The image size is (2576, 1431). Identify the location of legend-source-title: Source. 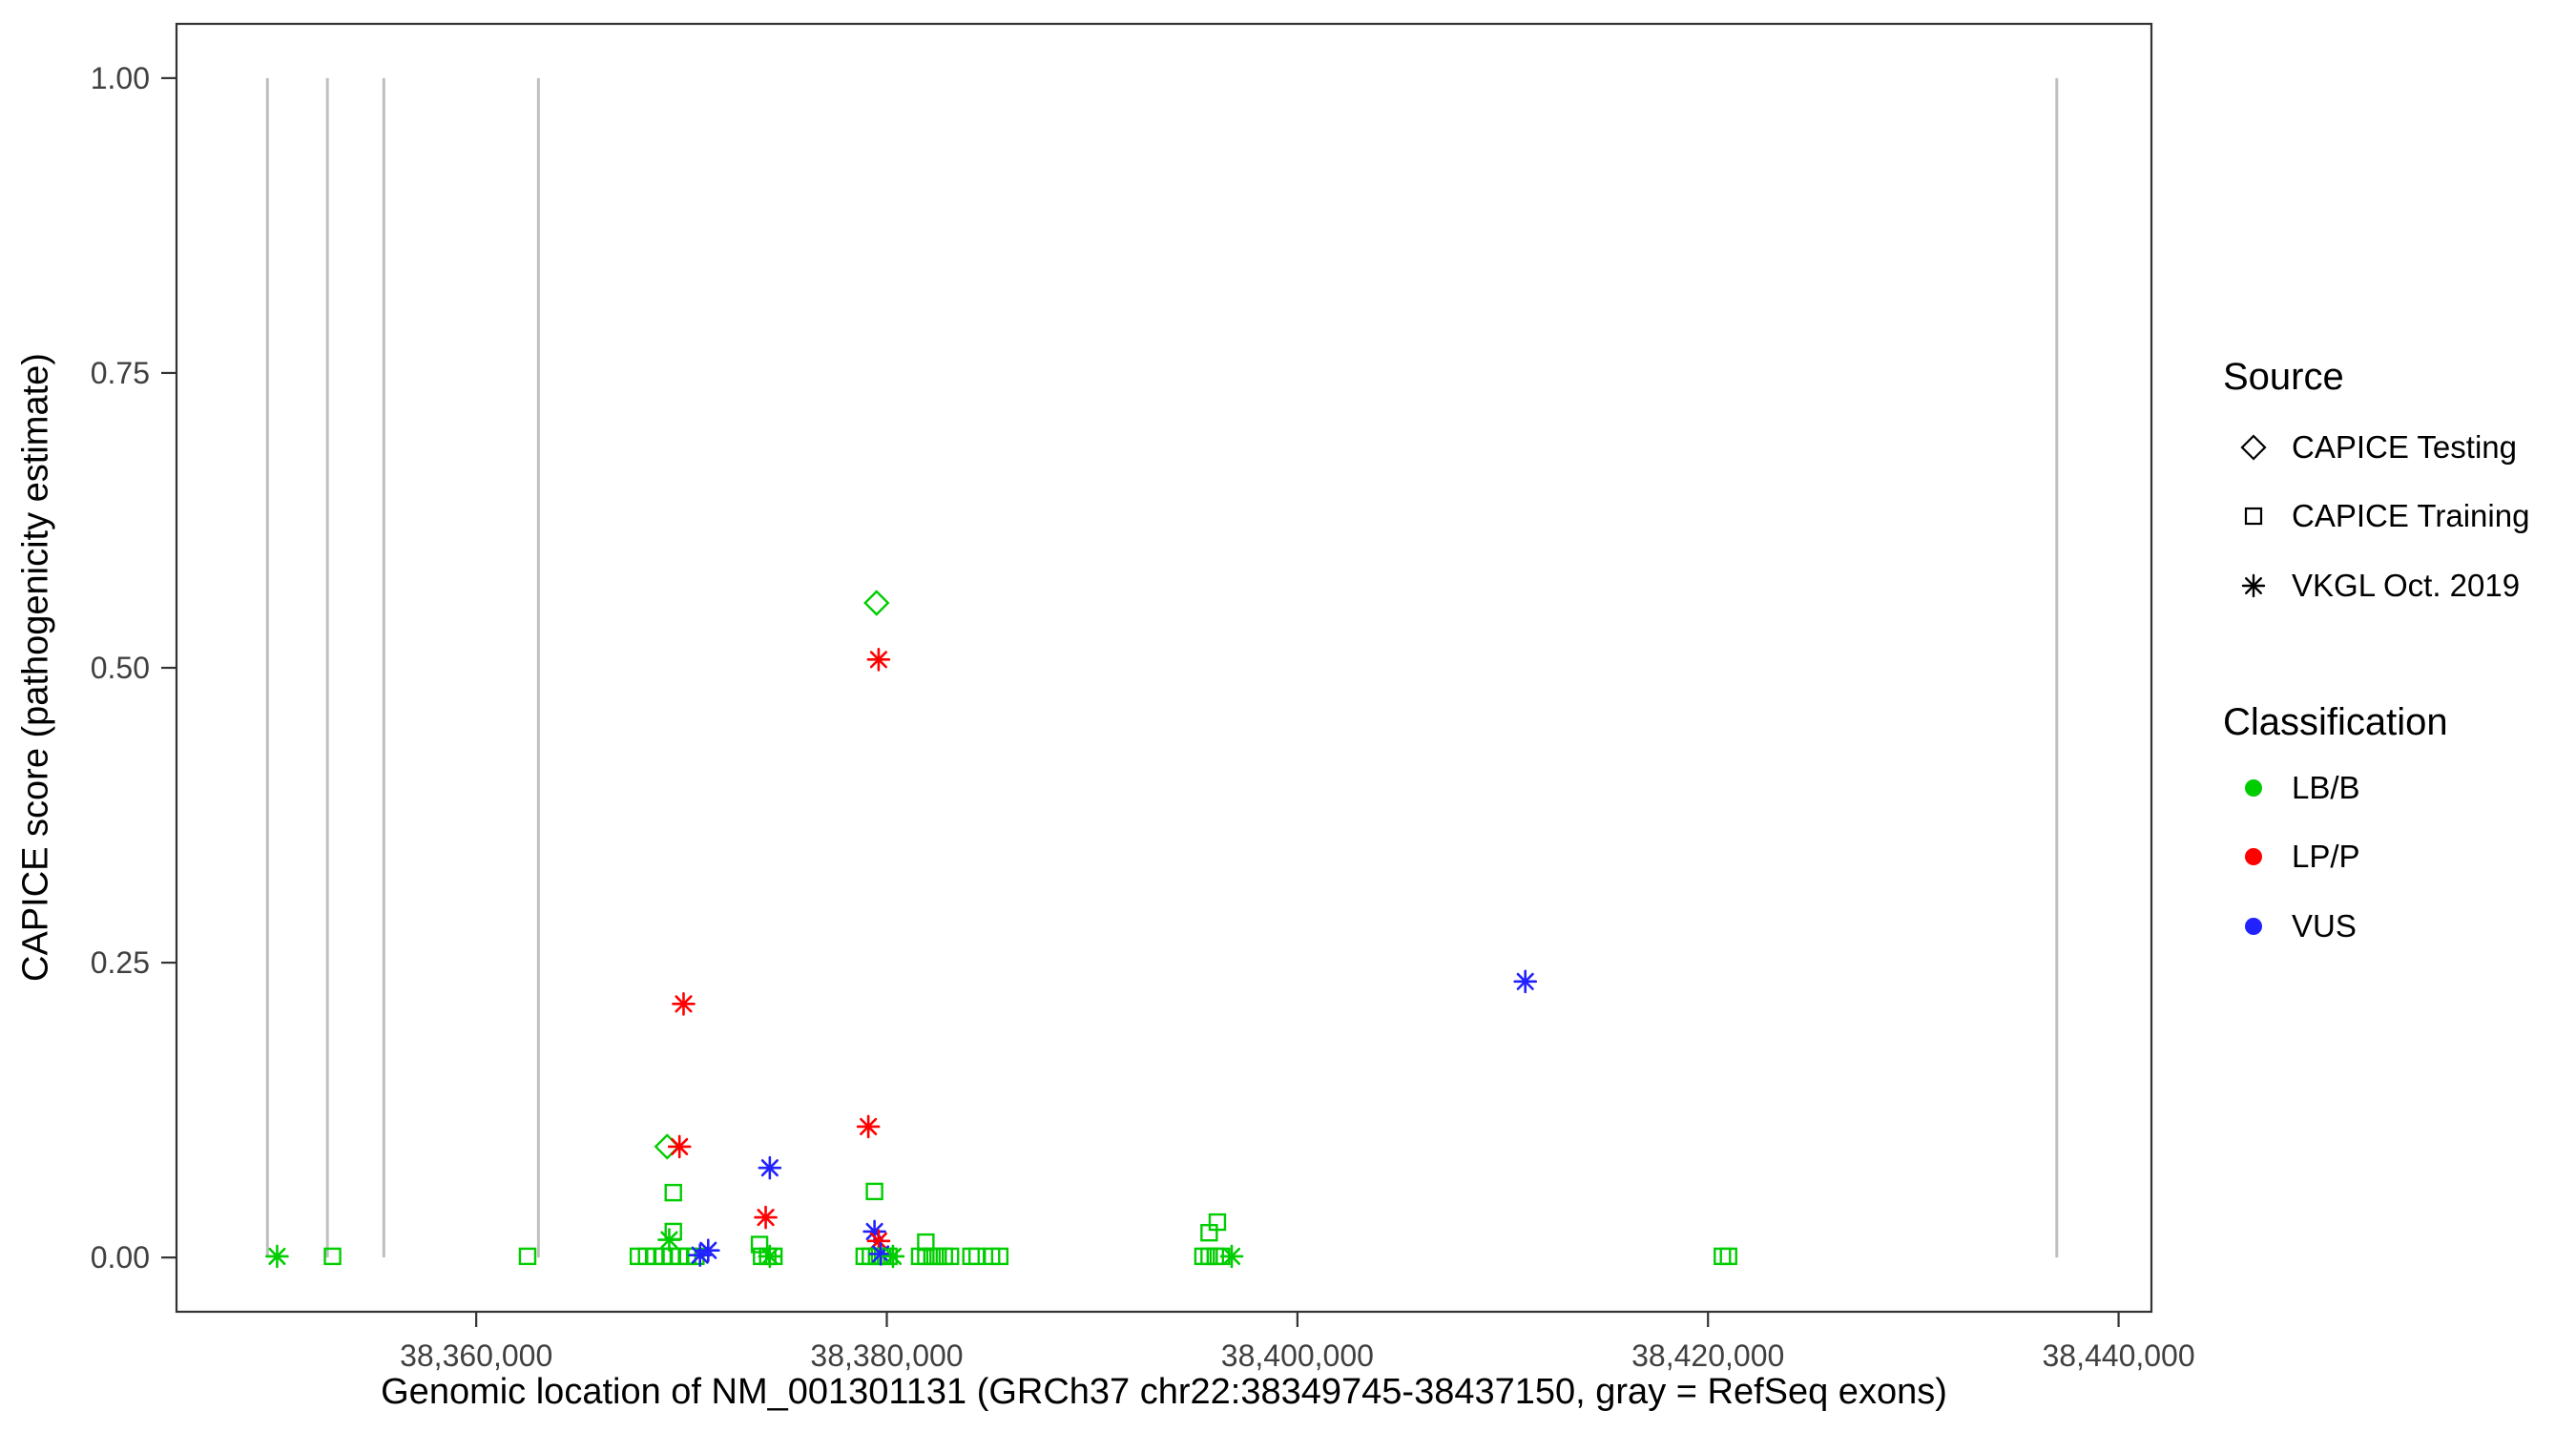
(2283, 377).